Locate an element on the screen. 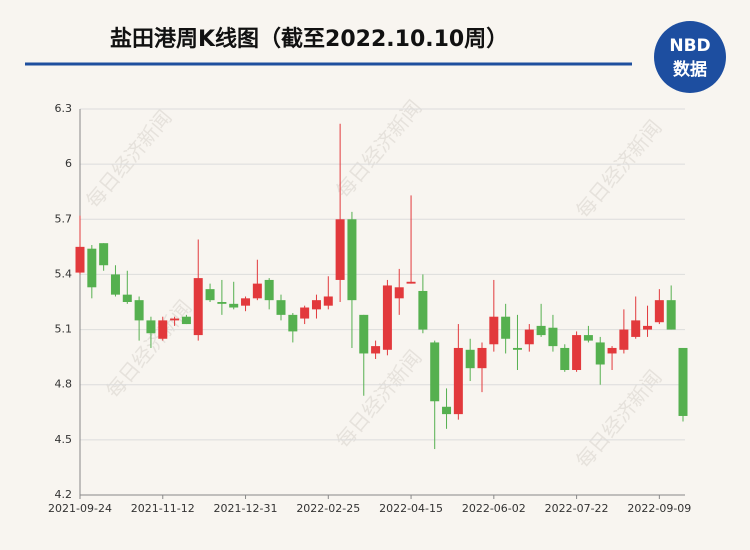  logo is located at coordinates (690, 57).